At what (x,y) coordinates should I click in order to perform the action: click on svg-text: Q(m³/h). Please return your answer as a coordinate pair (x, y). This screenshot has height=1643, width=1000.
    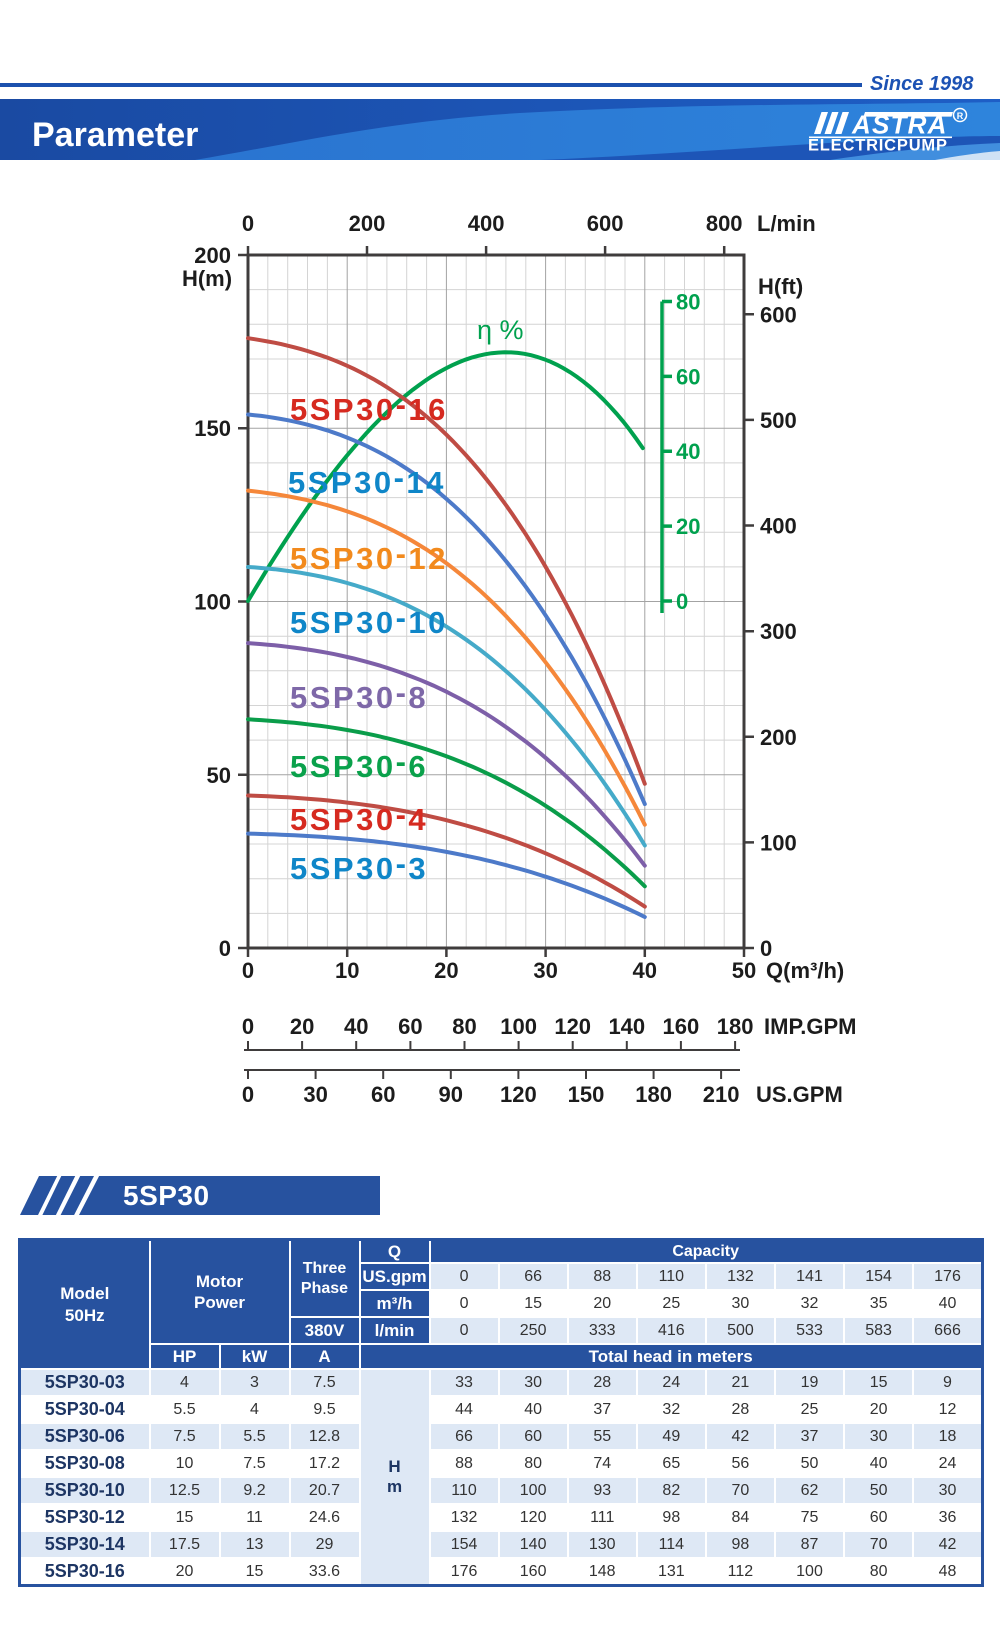
    Looking at the image, I should click on (805, 970).